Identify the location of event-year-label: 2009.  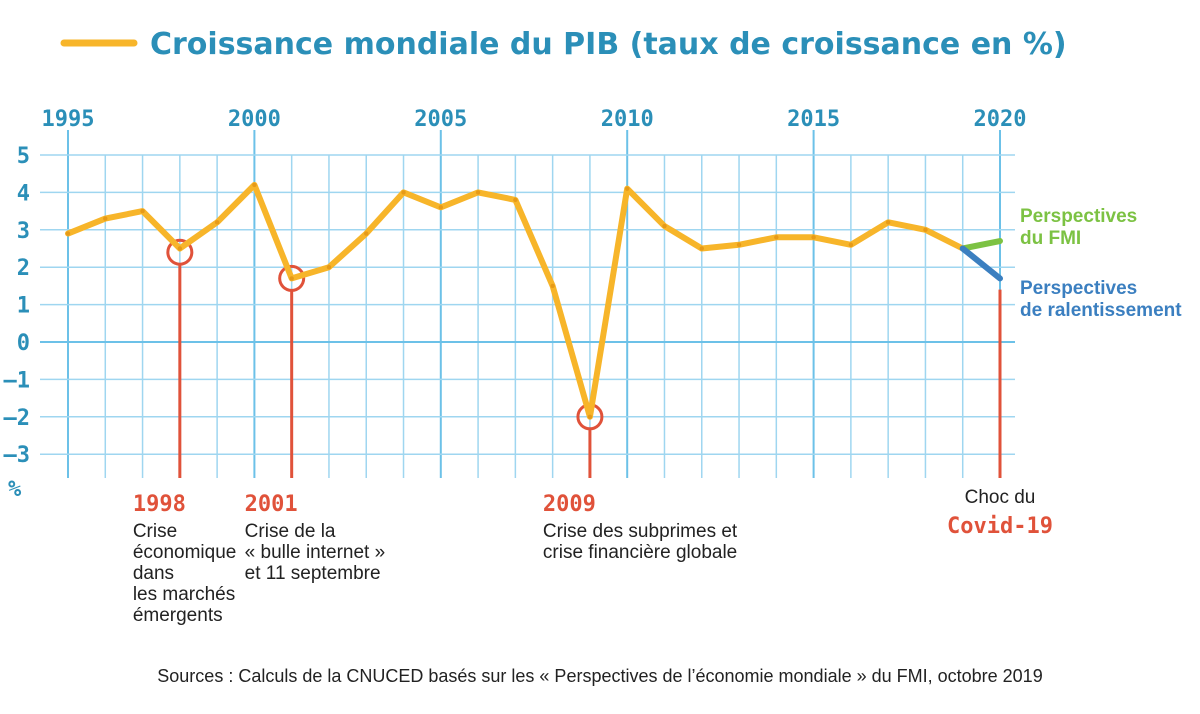
(569, 504).